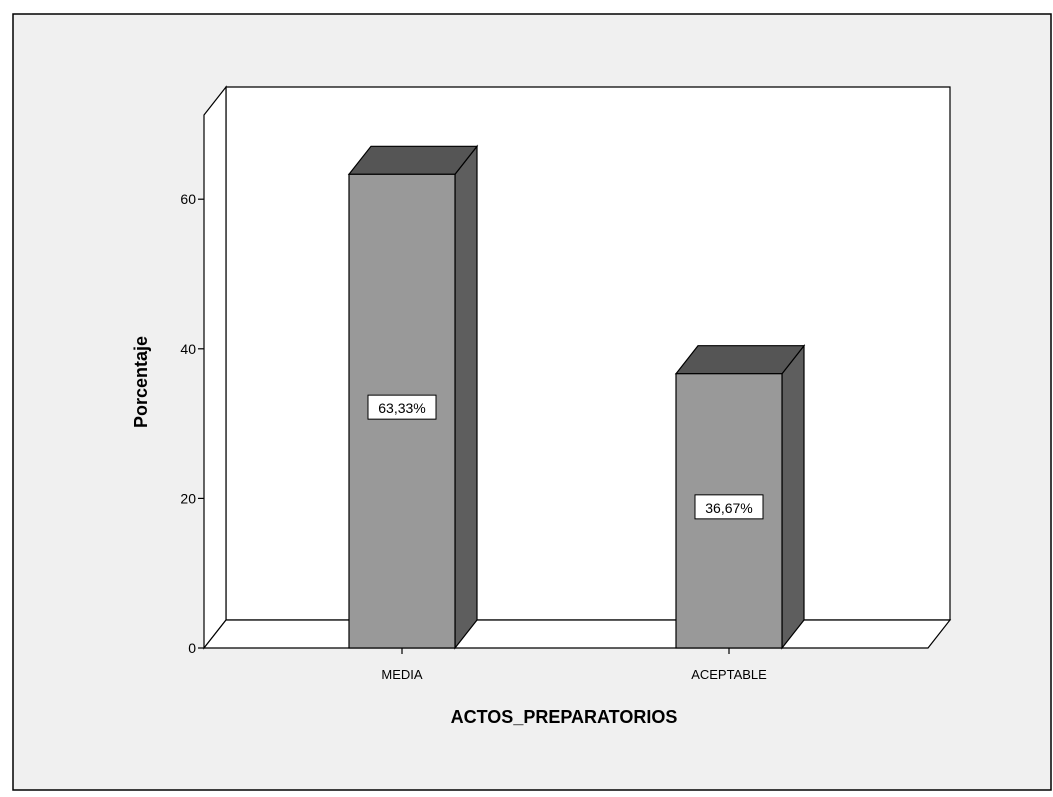 Image resolution: width=1053 pixels, height=797 pixels. I want to click on x-axis-label: ACTOS_PREPARATORIOS, so click(564, 717).